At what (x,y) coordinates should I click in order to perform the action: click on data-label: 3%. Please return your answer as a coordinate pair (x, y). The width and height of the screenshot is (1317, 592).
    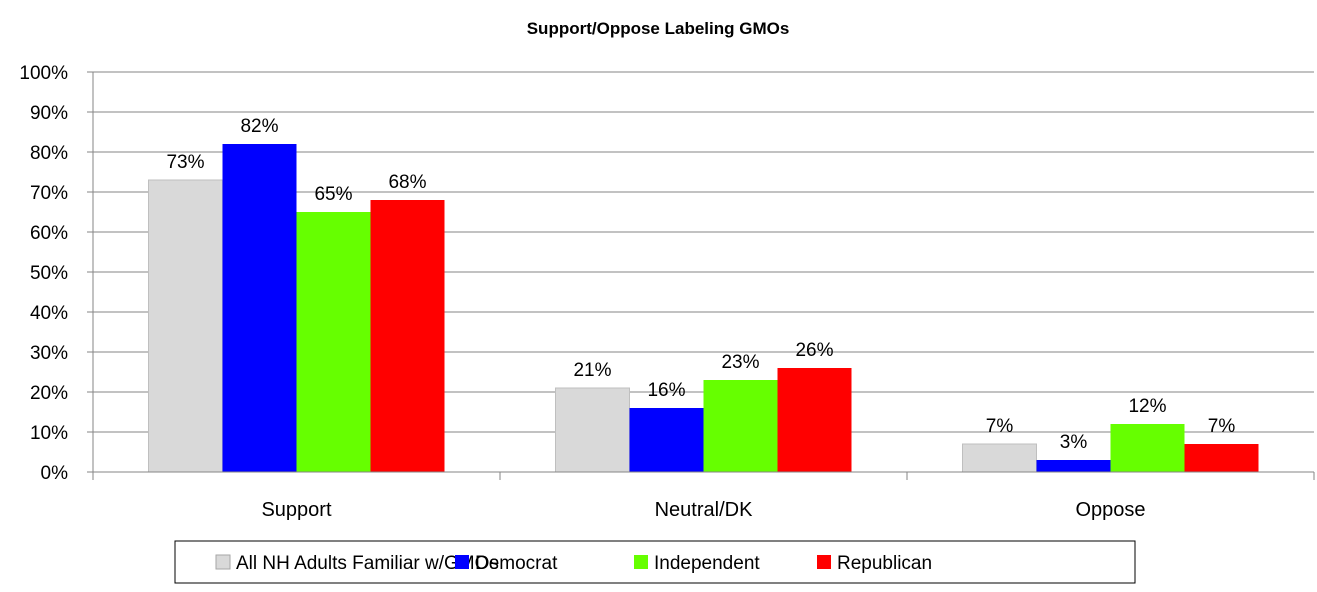
    Looking at the image, I should click on (1074, 442).